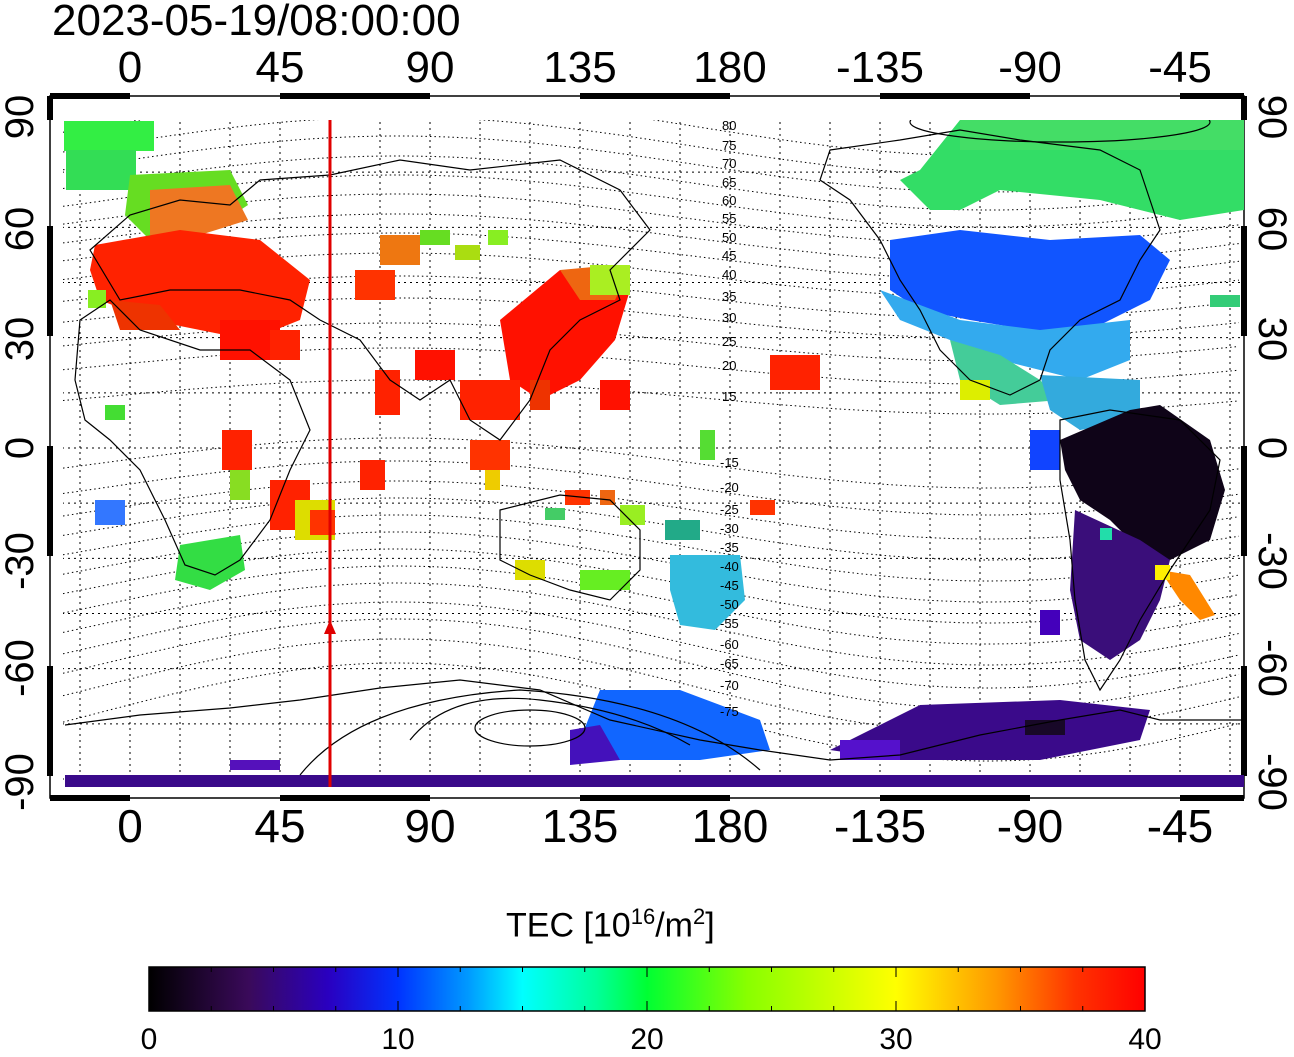 This screenshot has height=1057, width=1294. Describe the element at coordinates (729, 623) in the screenshot. I see `magnetic-latitude-label: -55` at that location.